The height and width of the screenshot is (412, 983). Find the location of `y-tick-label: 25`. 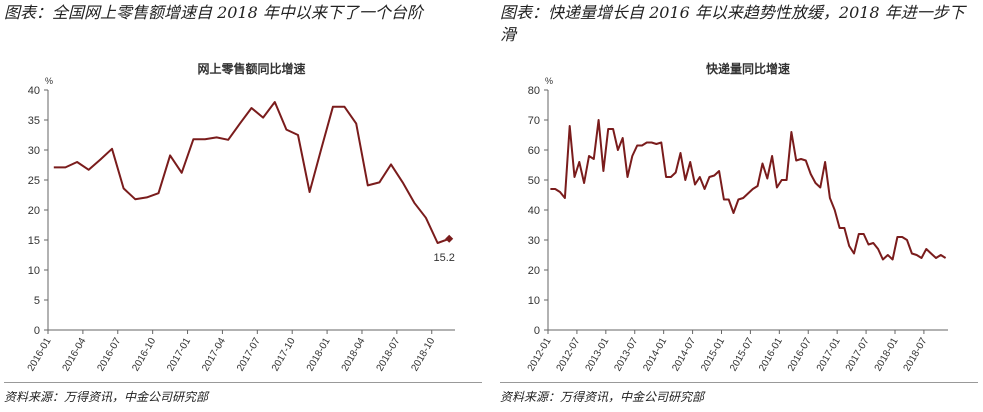

y-tick-label: 25 is located at coordinates (34, 181).